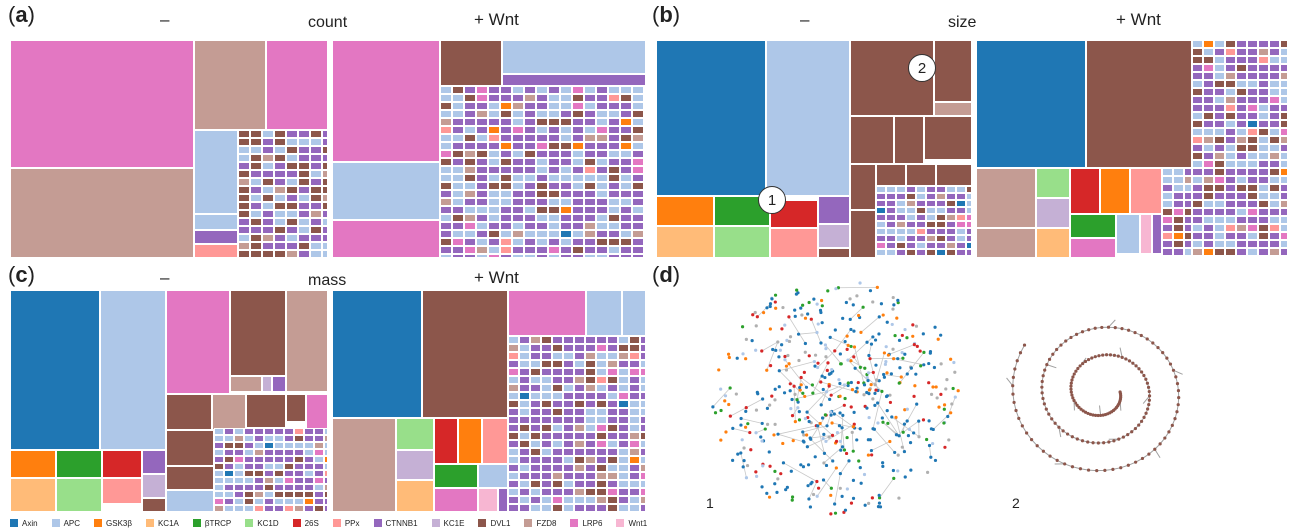 Image resolution: width=1292 pixels, height=532 pixels. Describe the element at coordinates (165, 277) in the screenshot. I see `condition-minus-c: –` at that location.